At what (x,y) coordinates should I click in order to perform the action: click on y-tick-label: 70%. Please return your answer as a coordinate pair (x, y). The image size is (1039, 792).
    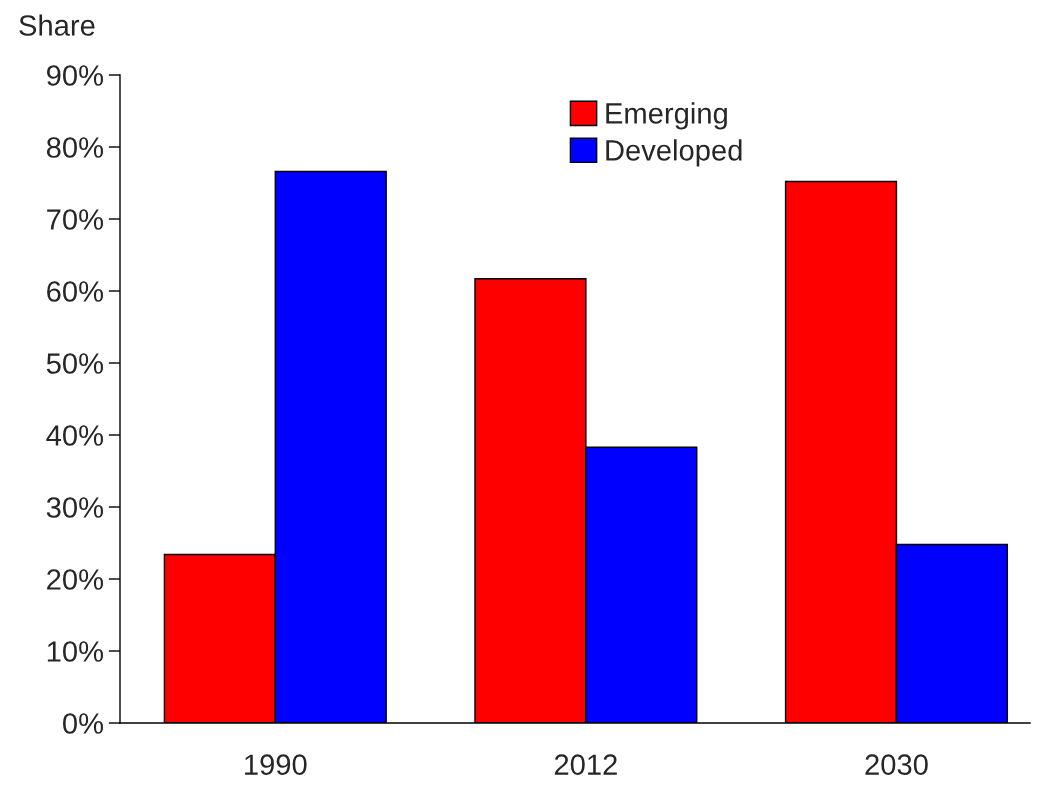
    Looking at the image, I should click on (75, 219).